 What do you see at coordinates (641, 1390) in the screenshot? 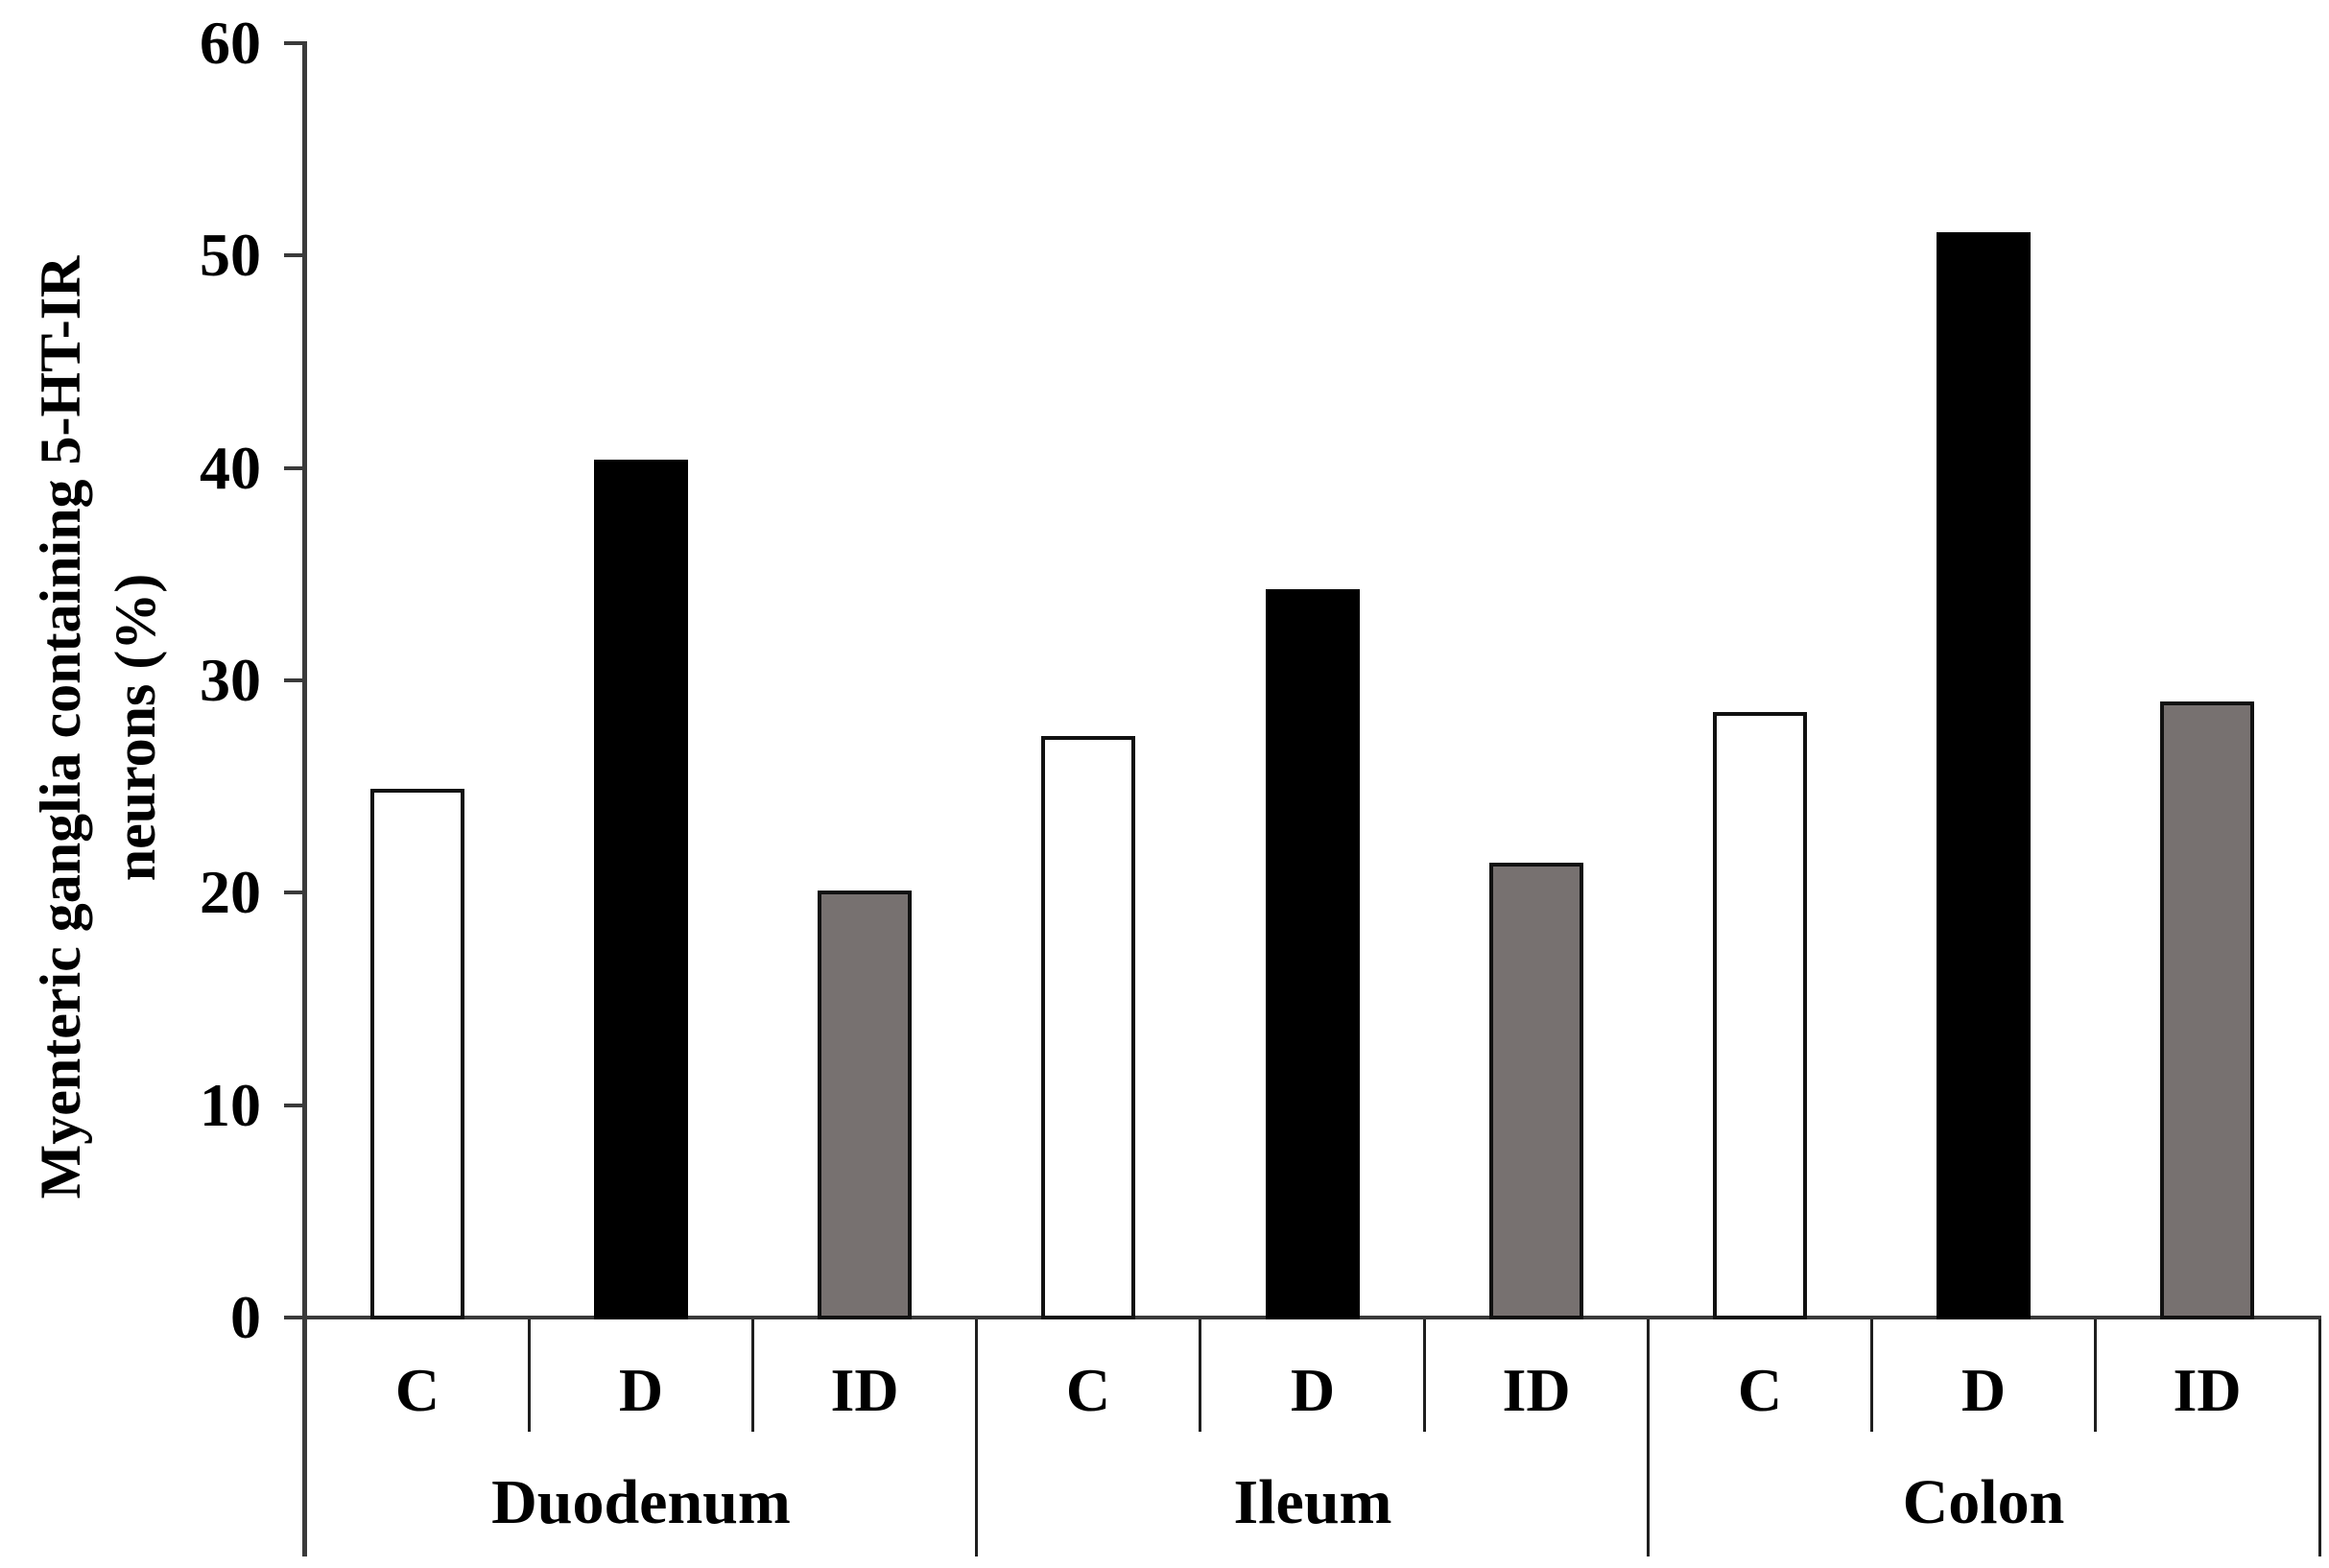
I see `category-label-duodenum-d: D` at bounding box center [641, 1390].